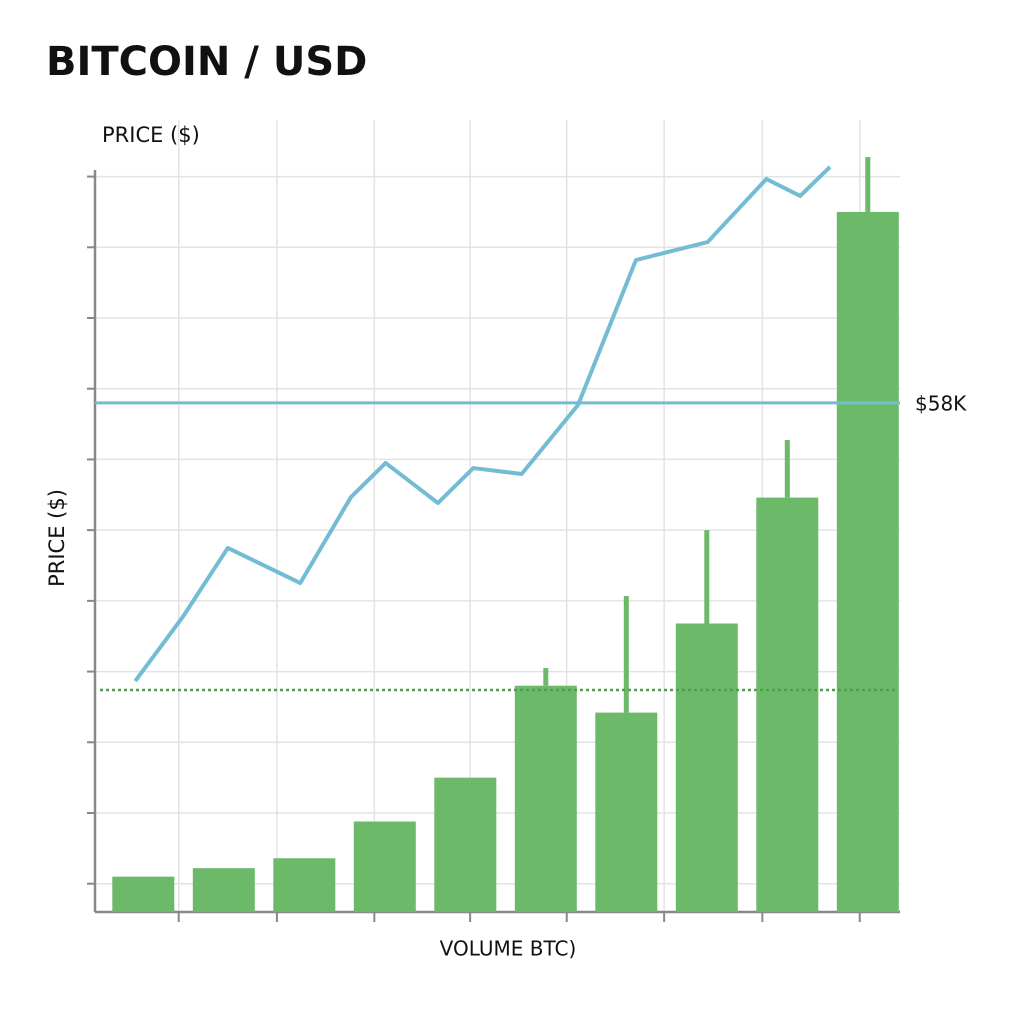  Describe the element at coordinates (941, 403) in the screenshot. I see `reference-label: $58K` at that location.